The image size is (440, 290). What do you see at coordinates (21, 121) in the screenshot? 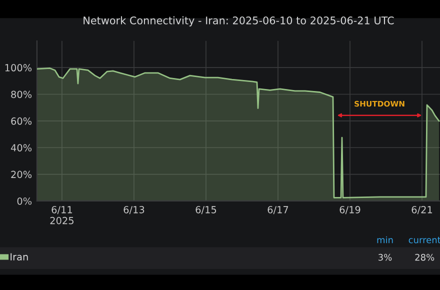
I see `y-tick-label: 60%` at bounding box center [21, 121].